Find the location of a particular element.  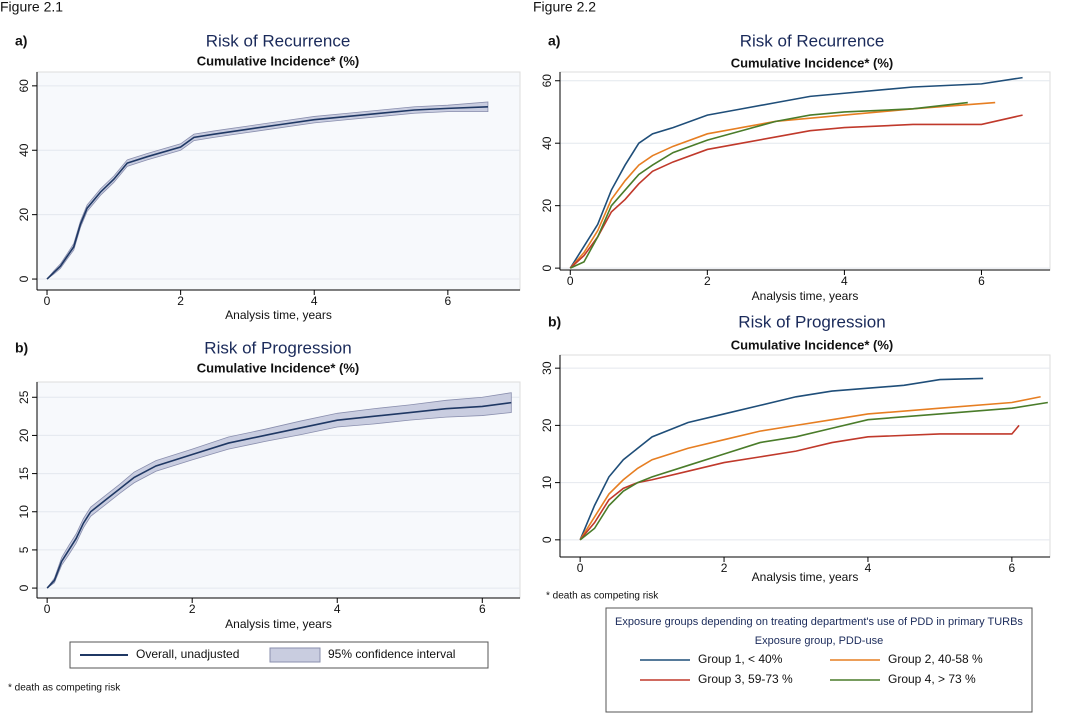

figure-label: Figure 2.1 is located at coordinates (31, 7).